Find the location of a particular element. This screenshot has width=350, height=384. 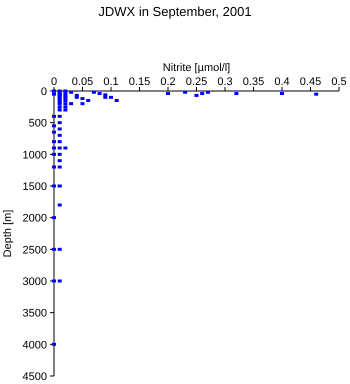

x-tick-label: 0.3 is located at coordinates (225, 82).